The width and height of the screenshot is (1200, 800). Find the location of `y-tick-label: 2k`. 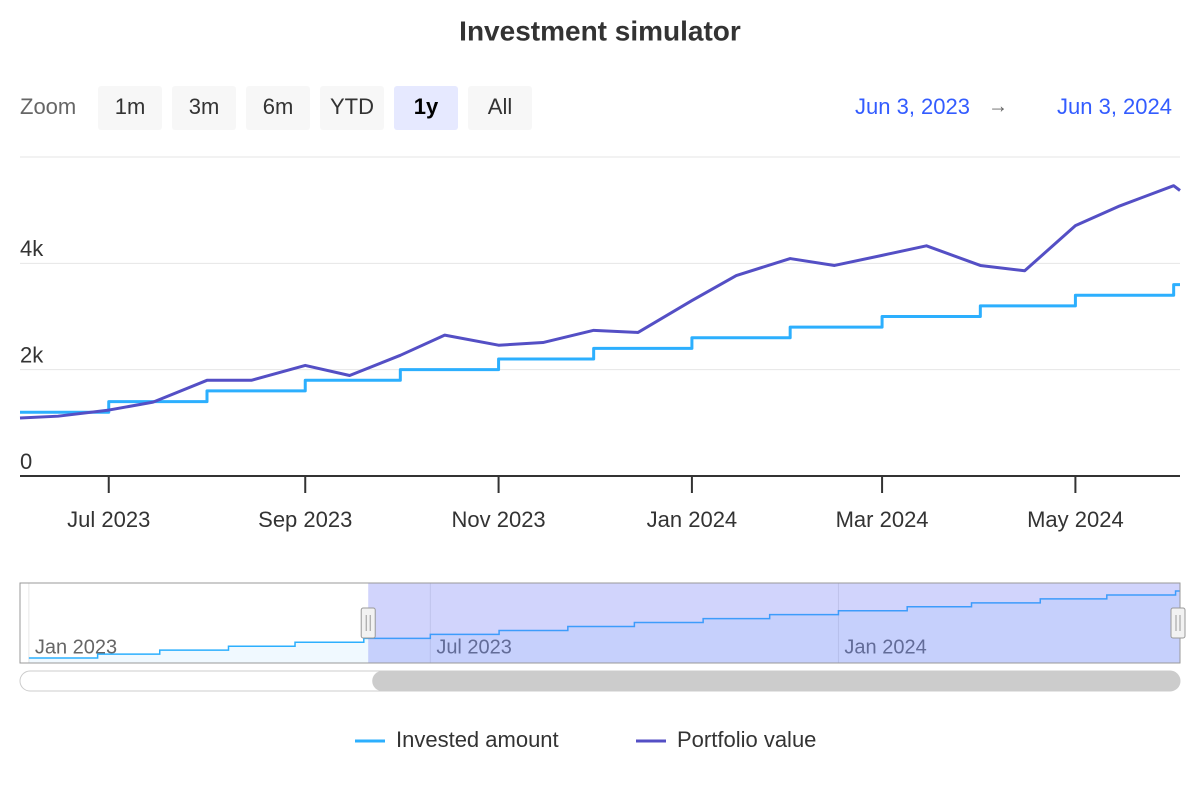

y-tick-label: 2k is located at coordinates (32, 354).